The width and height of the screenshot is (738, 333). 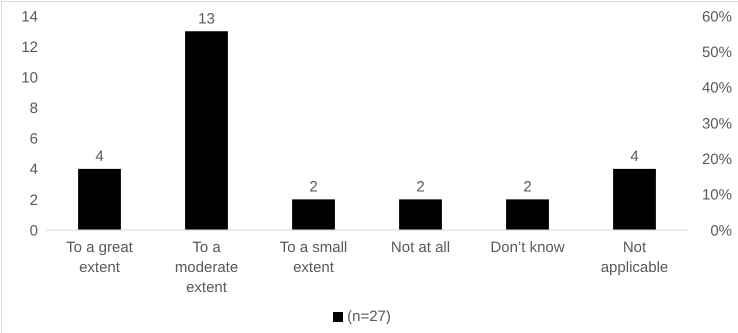 What do you see at coordinates (206, 267) in the screenshot?
I see `x-tick-label: To a moderate extent` at bounding box center [206, 267].